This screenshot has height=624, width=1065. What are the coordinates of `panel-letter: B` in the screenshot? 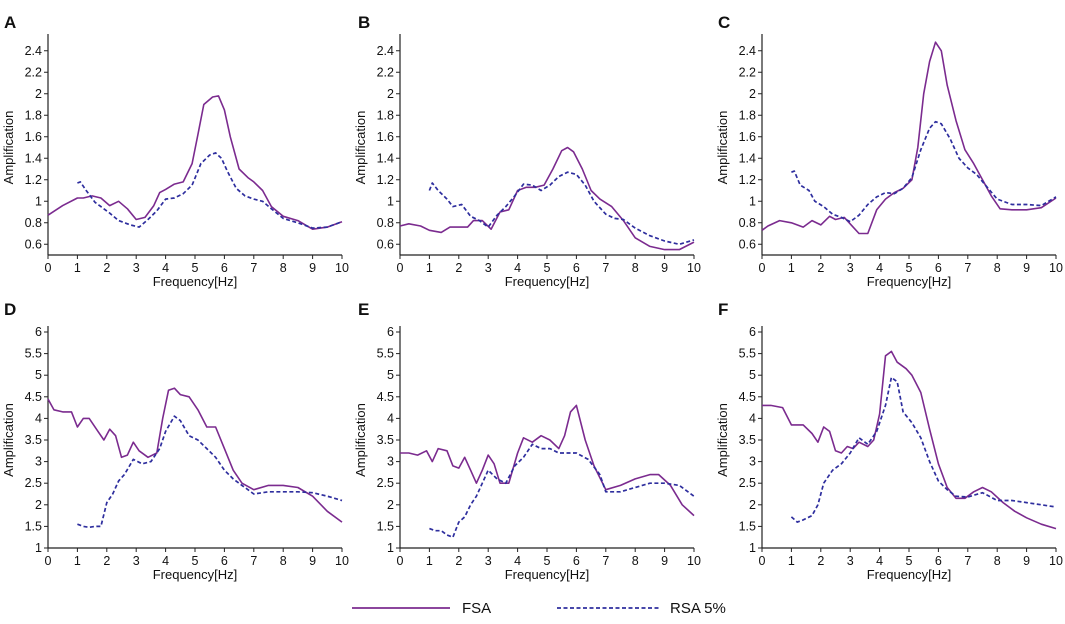 It's located at (364, 22).